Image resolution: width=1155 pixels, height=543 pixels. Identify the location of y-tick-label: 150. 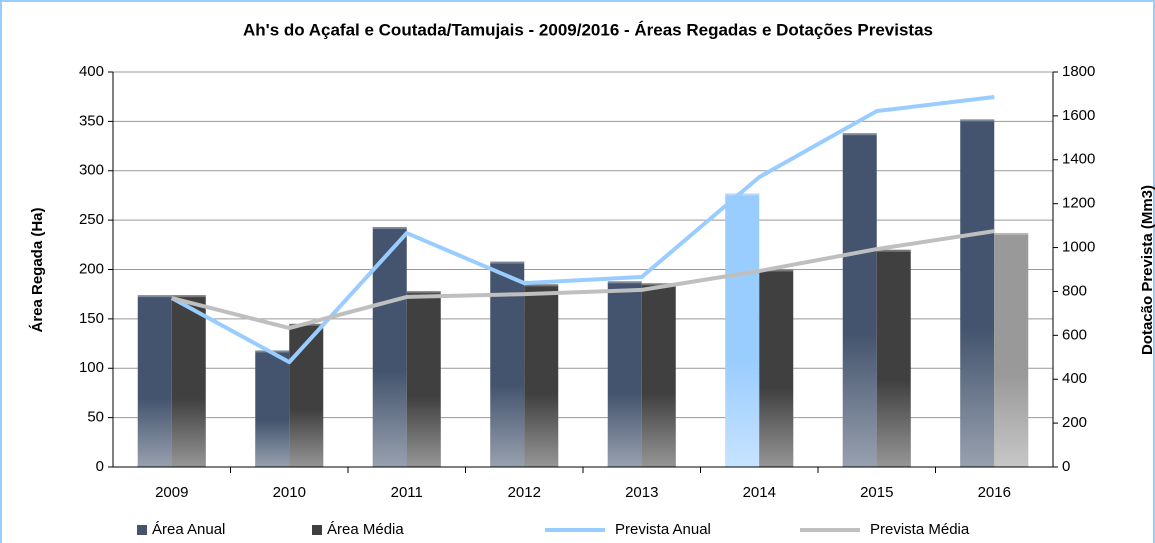
(91, 318).